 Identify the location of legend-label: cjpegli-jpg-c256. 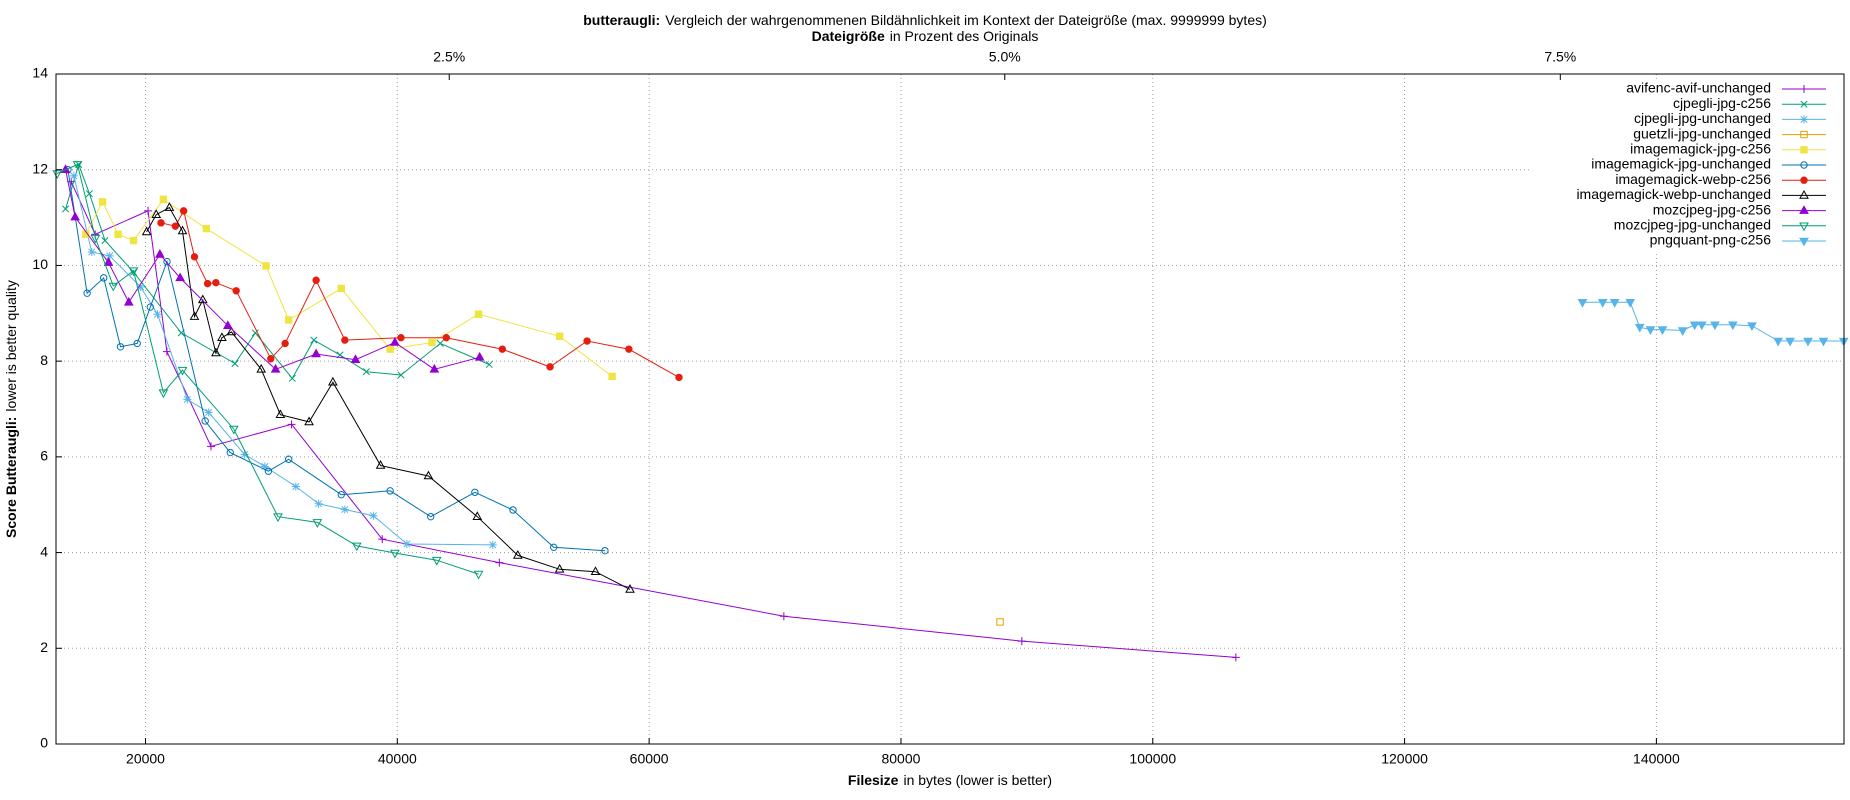
(1722, 103).